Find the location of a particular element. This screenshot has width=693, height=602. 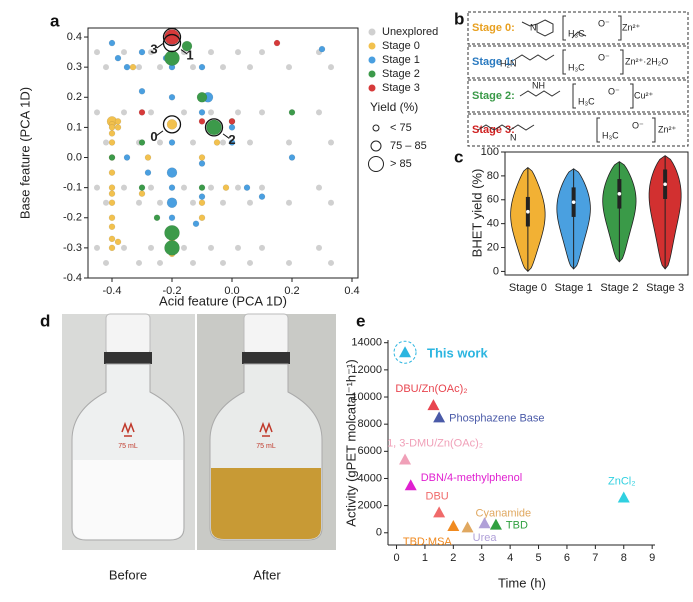

annotation-label: 2 is located at coordinates (231, 139).